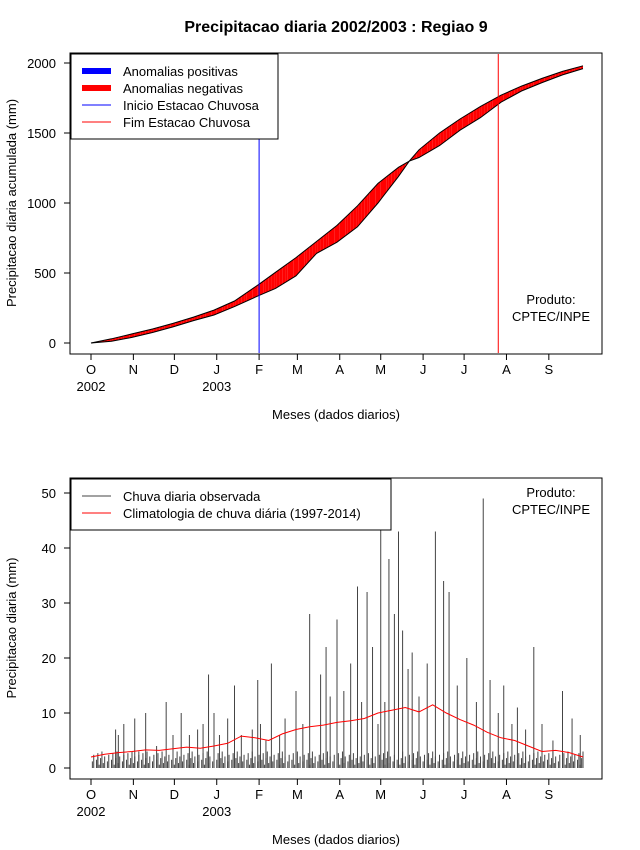 This screenshot has width=640, height=850. Describe the element at coordinates (91, 811) in the screenshot. I see `chart2-year-label: 2002` at that location.